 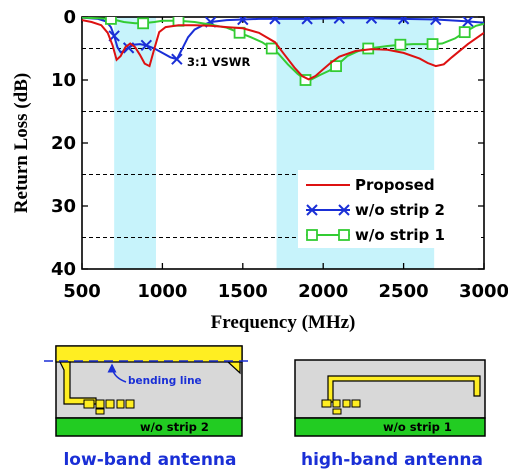 I want to click on legend: Proposed w/o strip 2 w/o strip 1, so click(x=388, y=209).